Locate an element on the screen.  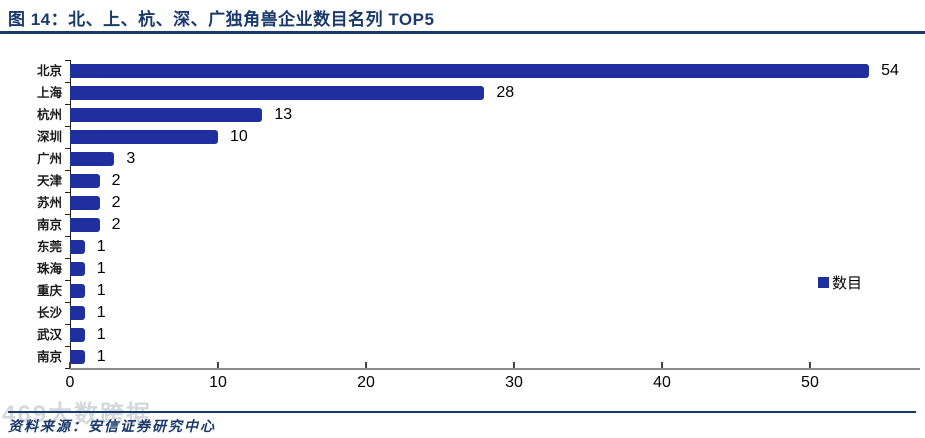
value-label: 13 is located at coordinates (283, 114).